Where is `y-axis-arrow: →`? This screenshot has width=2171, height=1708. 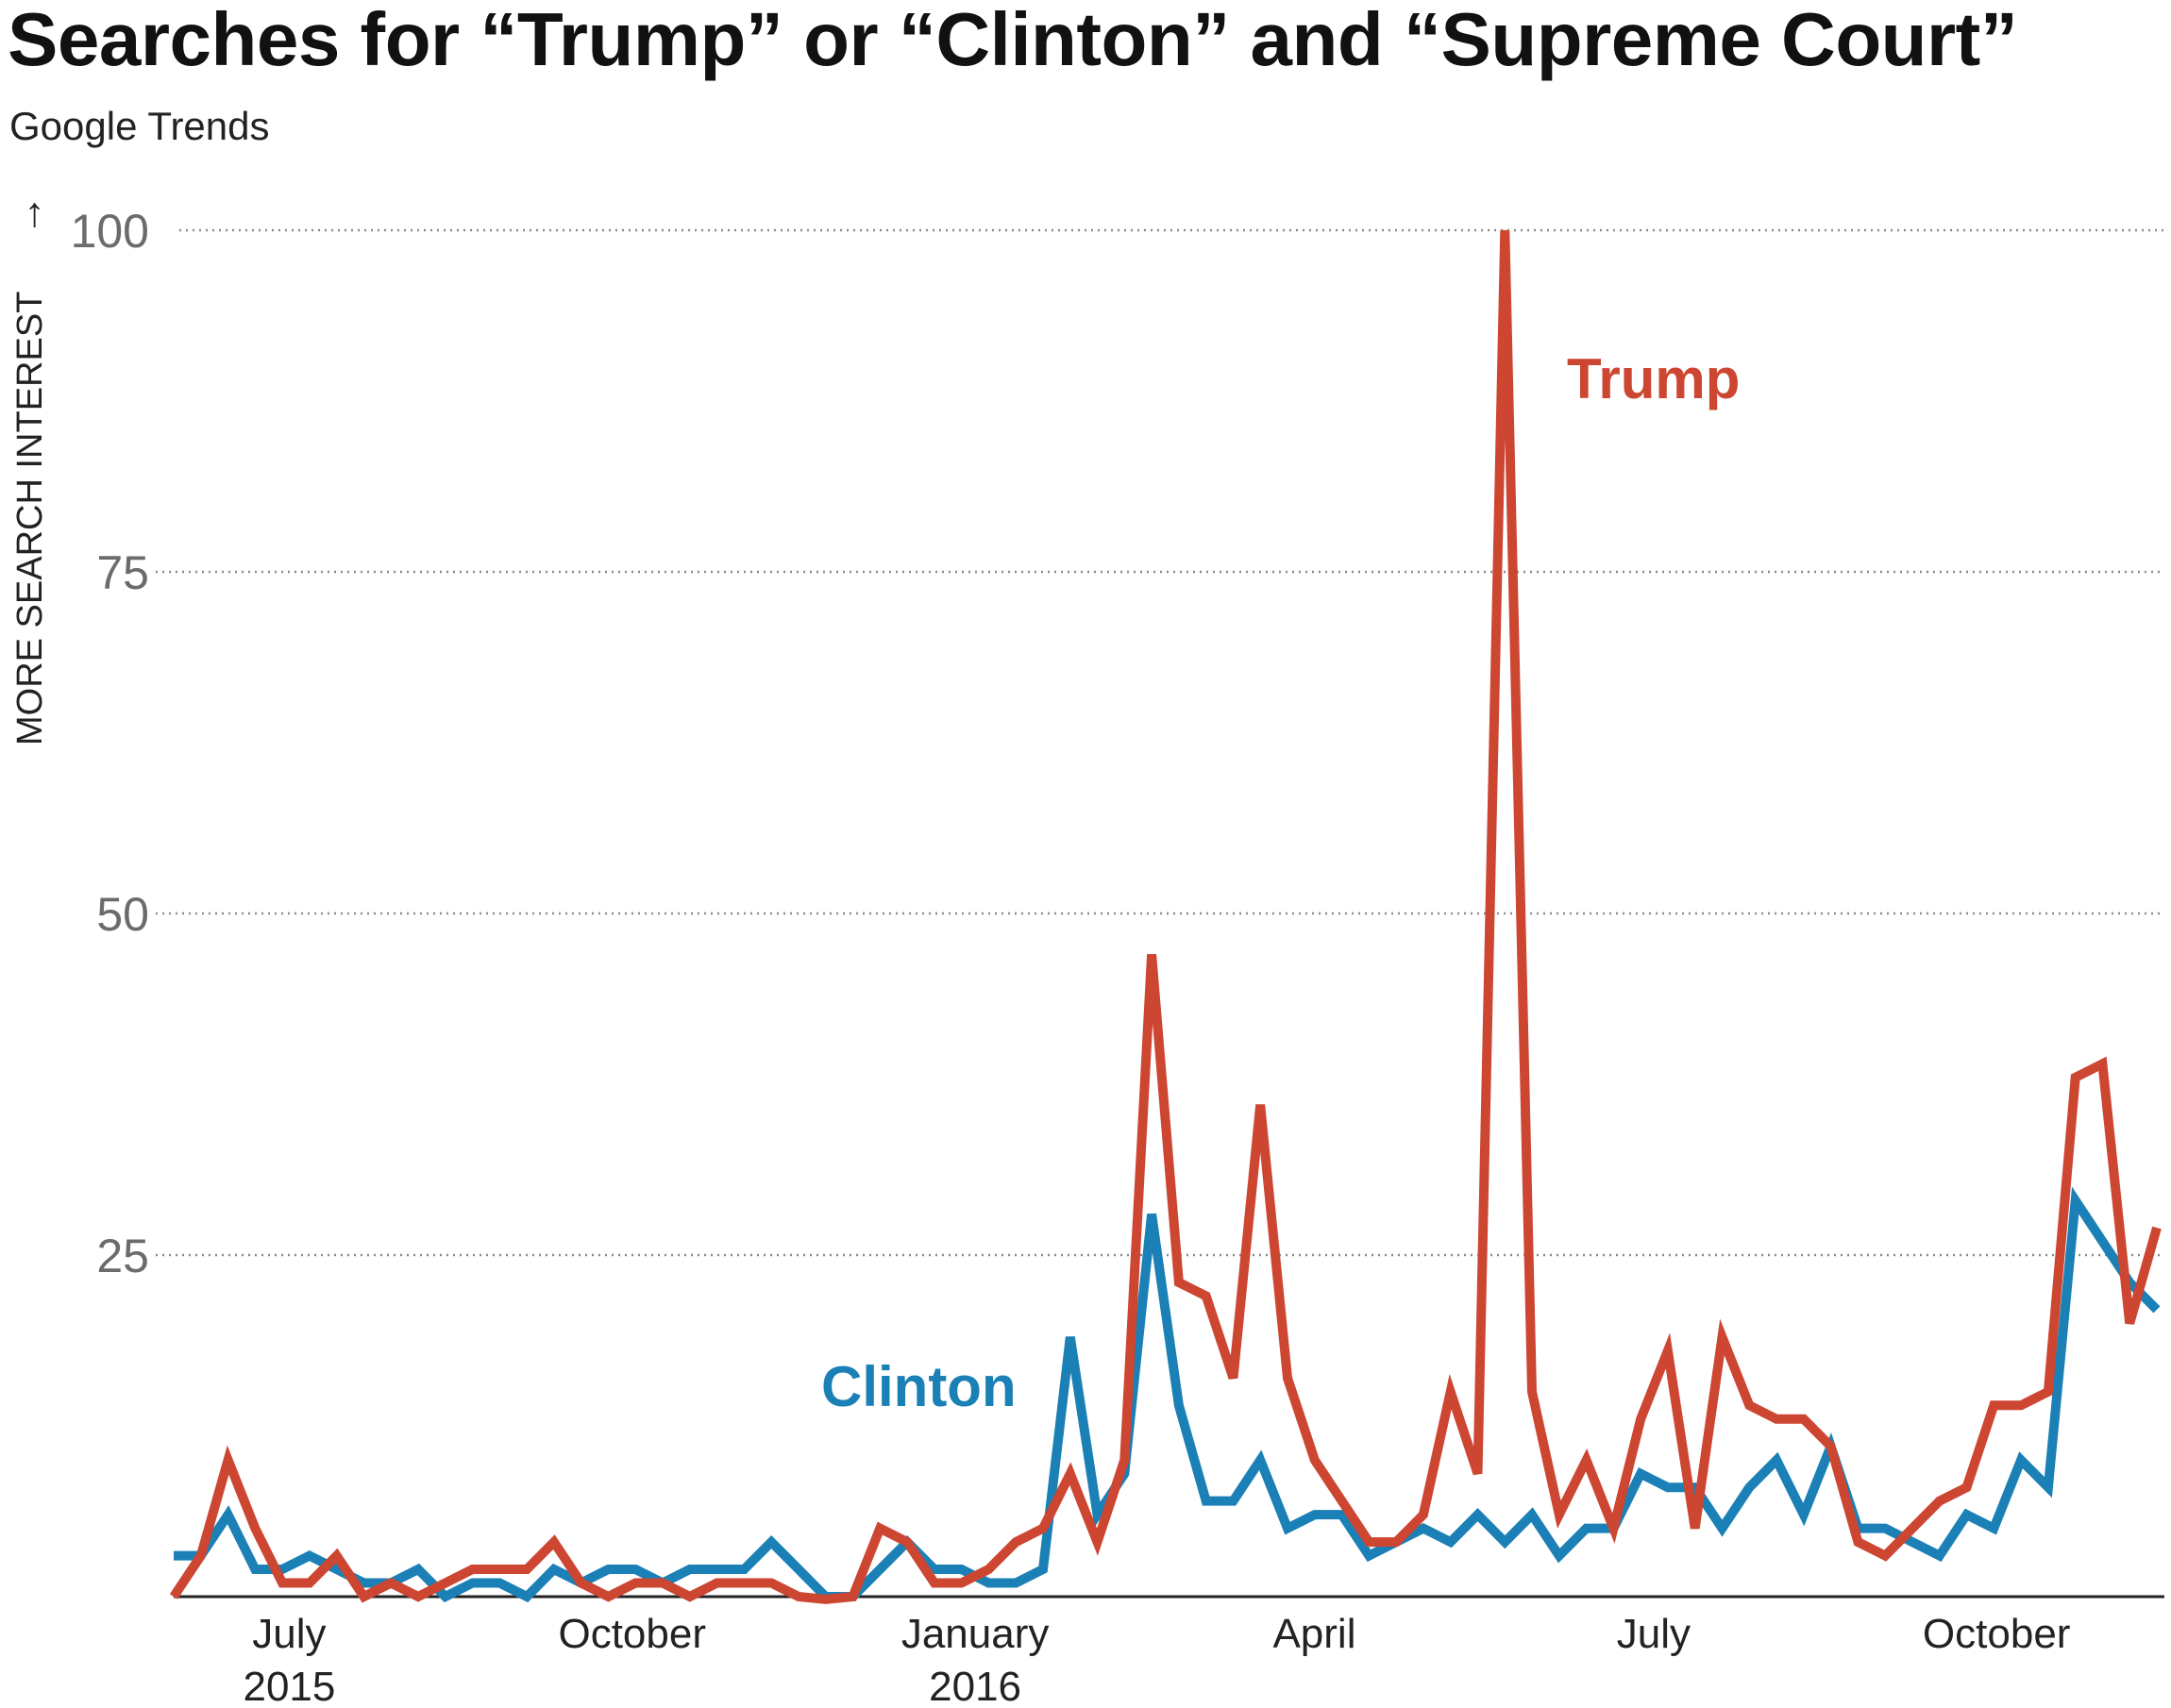 y-axis-arrow: → is located at coordinates (28, 215).